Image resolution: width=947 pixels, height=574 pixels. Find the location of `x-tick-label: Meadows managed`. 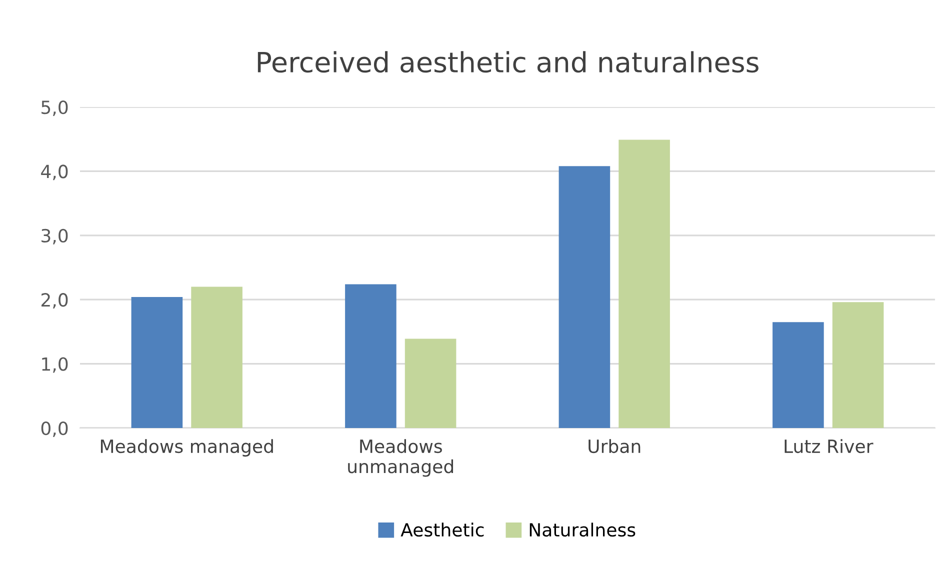

x-tick-label: Meadows managed is located at coordinates (186, 448).